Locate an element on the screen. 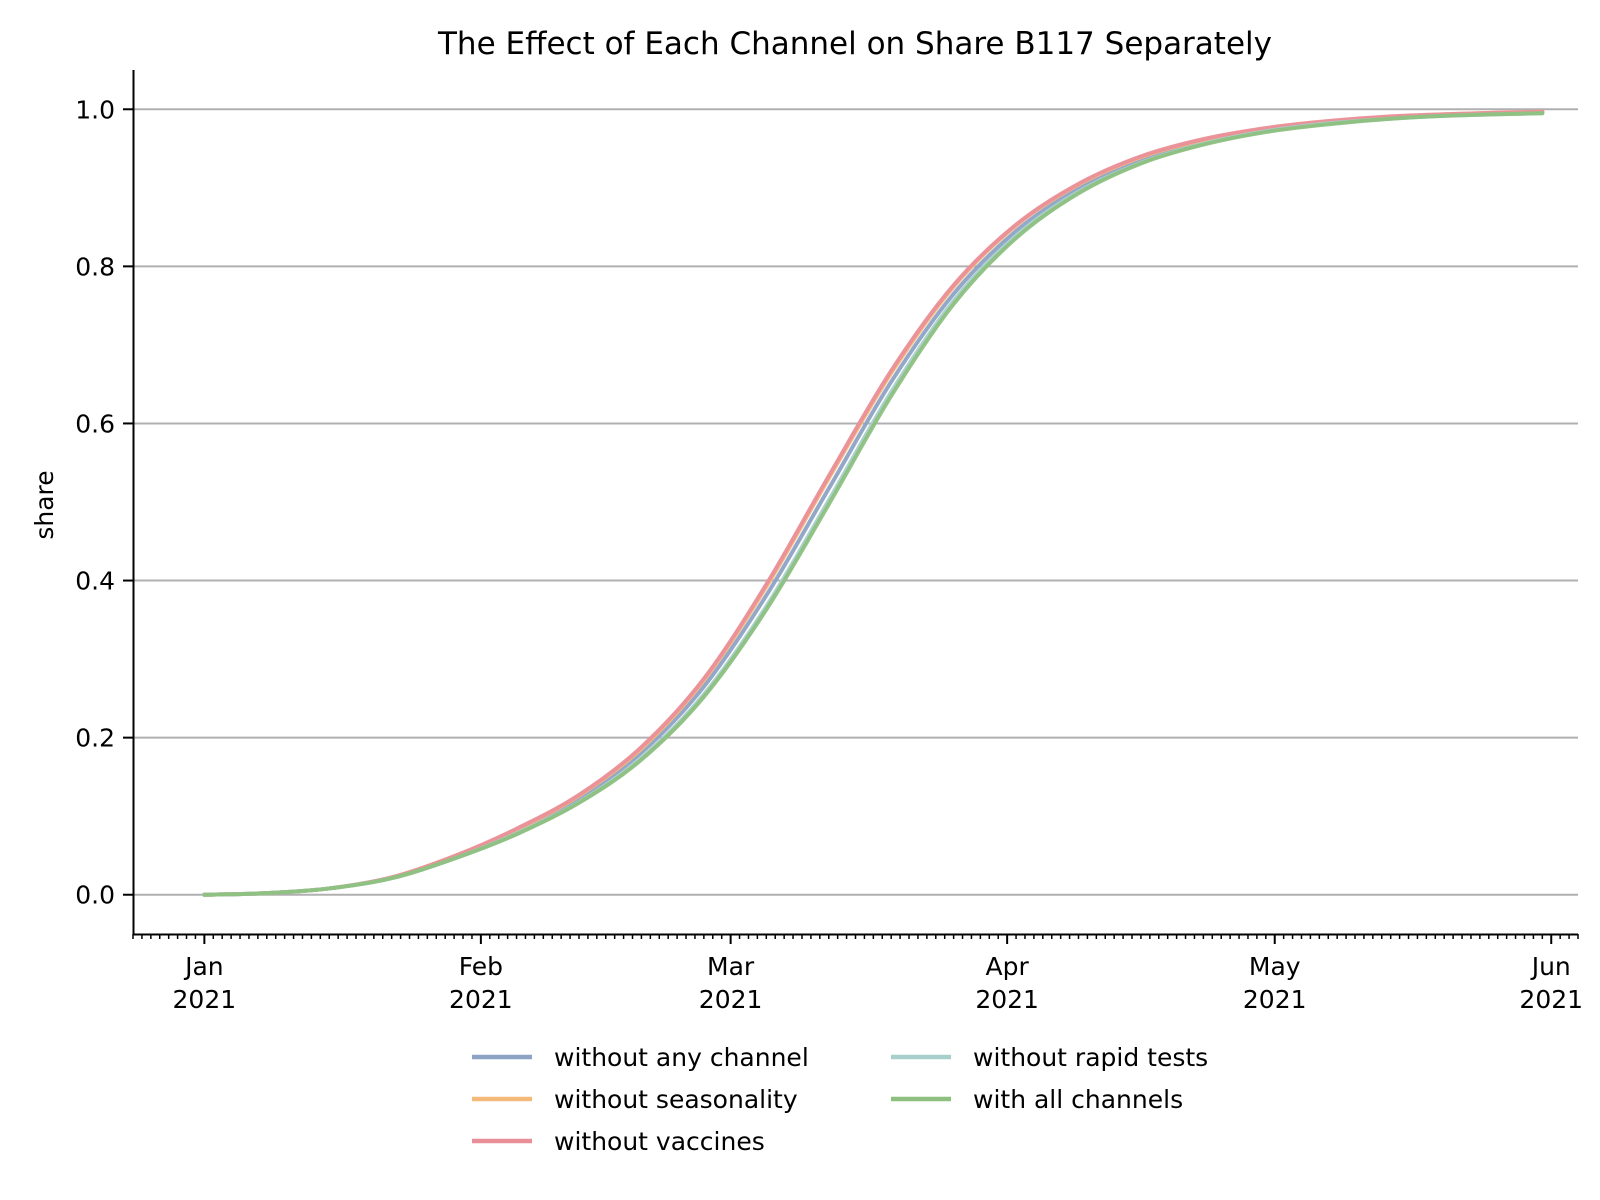  x-tick-month-label: Feb is located at coordinates (481, 966).